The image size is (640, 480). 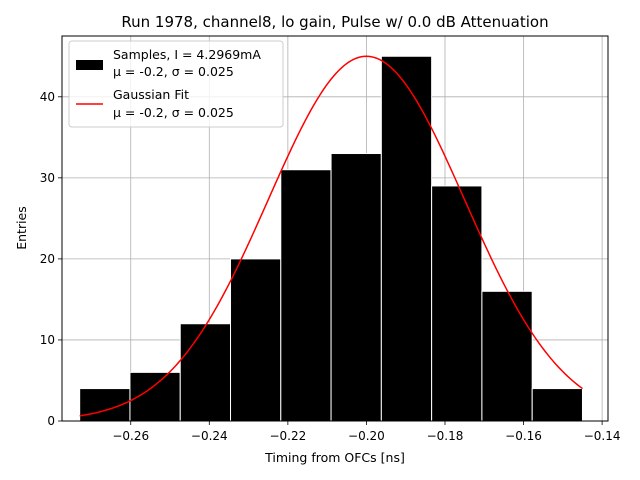 What do you see at coordinates (89, 65) in the screenshot?
I see `legend-samples-swatch` at bounding box center [89, 65].